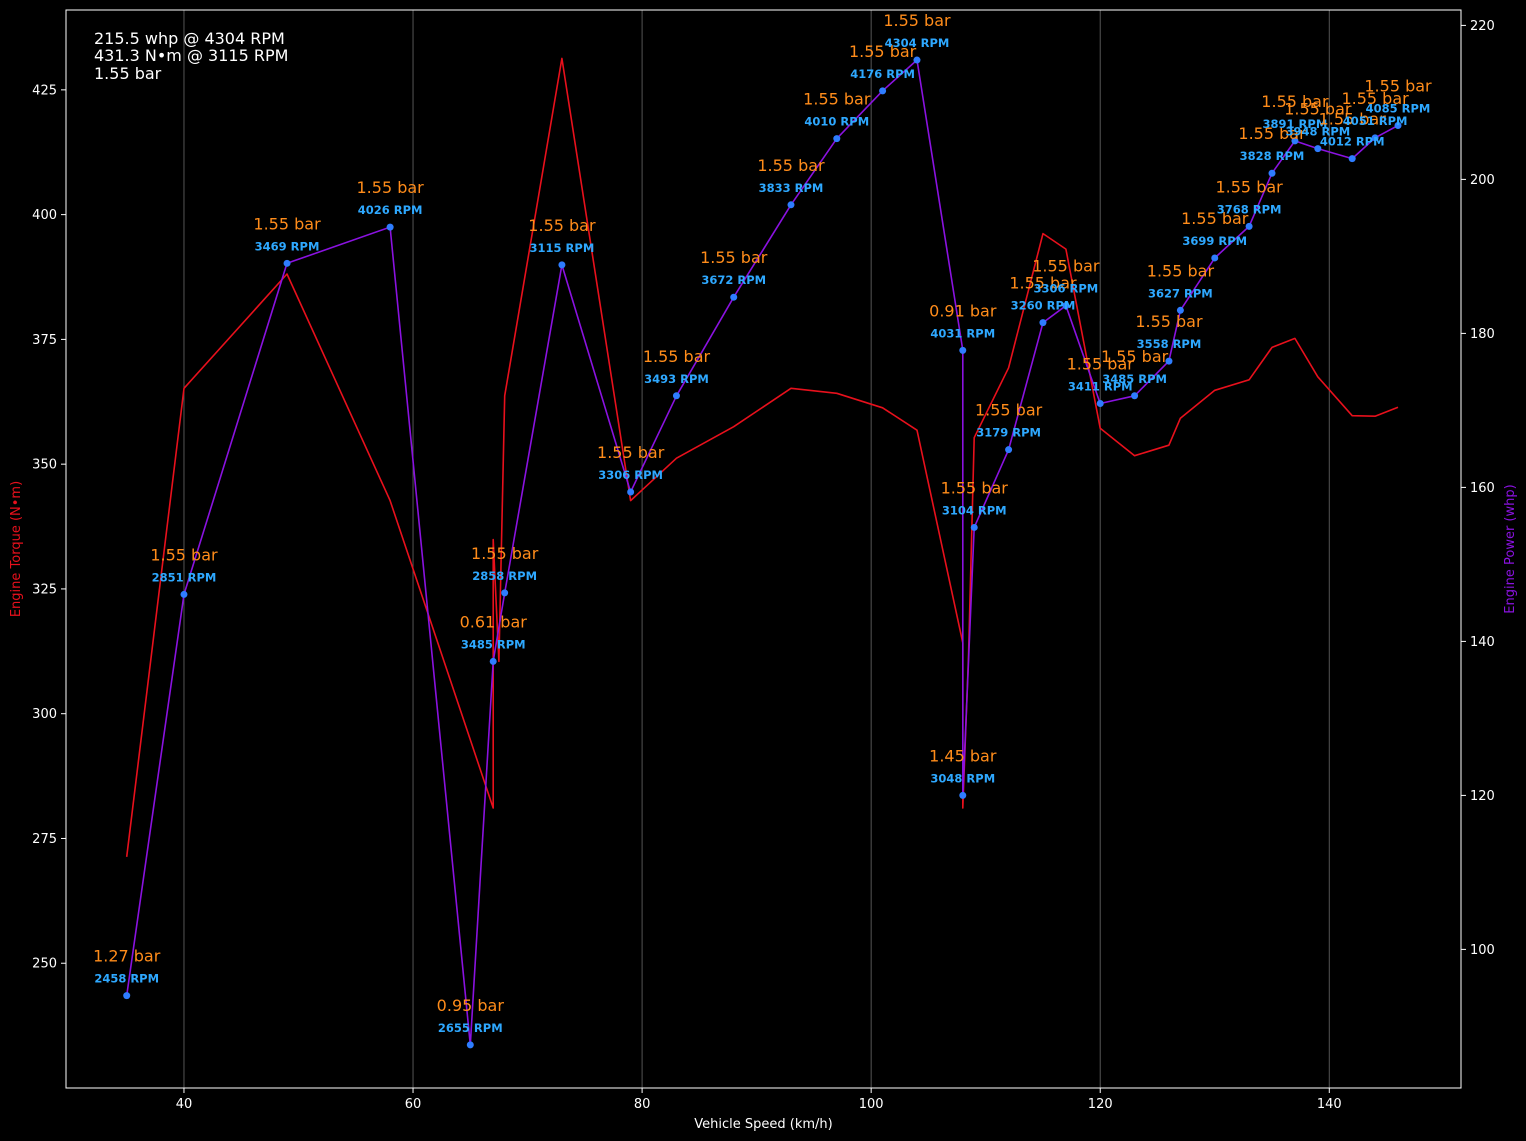 This screenshot has width=1526, height=1141. What do you see at coordinates (871, 1104) in the screenshot?
I see `x-tick-label: 100` at bounding box center [871, 1104].